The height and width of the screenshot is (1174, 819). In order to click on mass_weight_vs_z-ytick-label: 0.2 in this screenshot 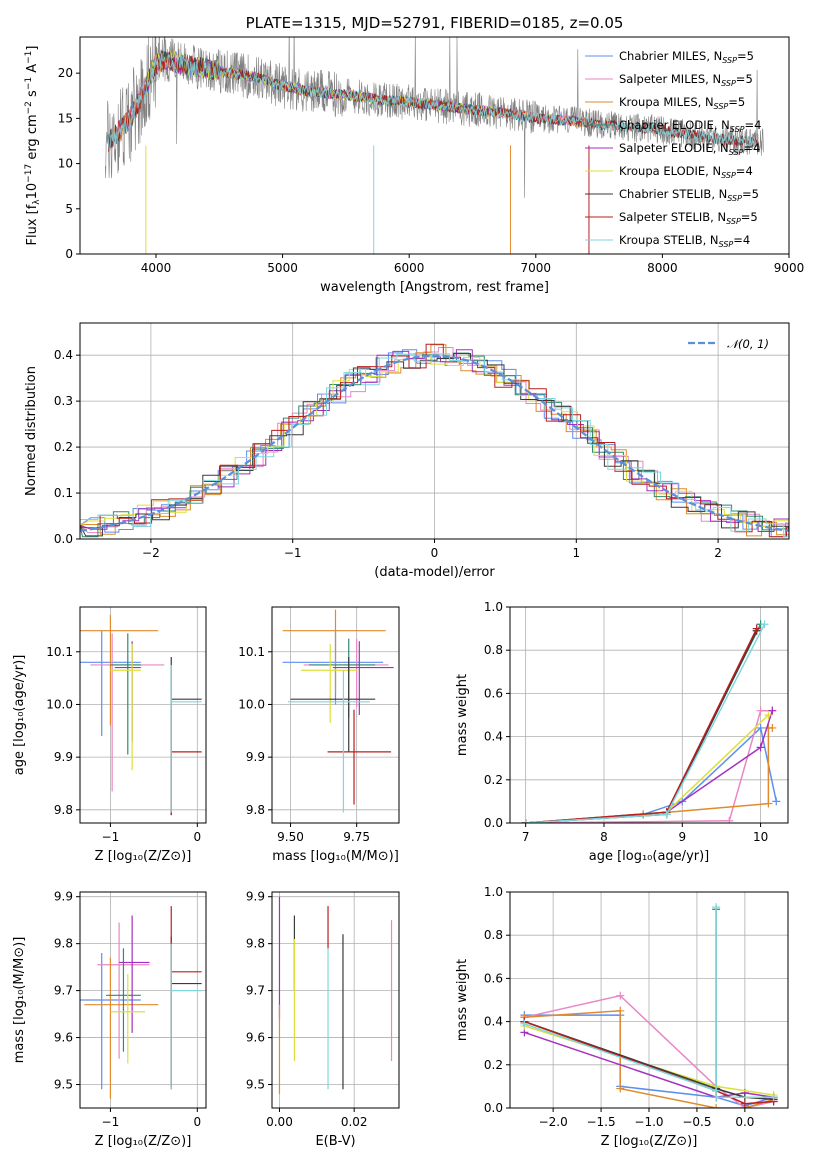, I will do `click(493, 1065)`.